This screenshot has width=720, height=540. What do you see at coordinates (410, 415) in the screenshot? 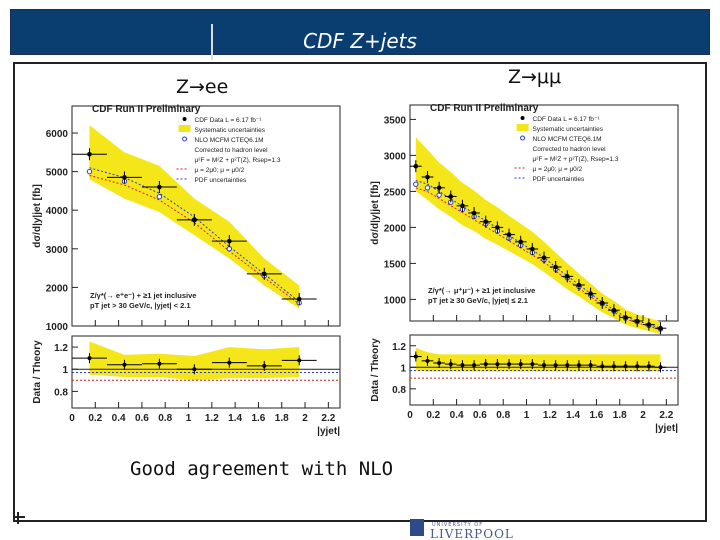
I see `x-tick-label: 0` at bounding box center [410, 415].